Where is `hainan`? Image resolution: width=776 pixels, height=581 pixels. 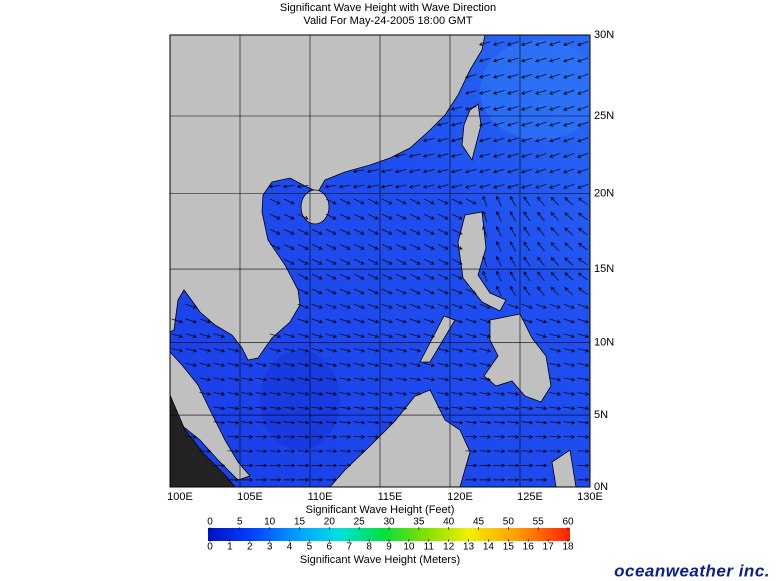 hainan is located at coordinates (315, 207).